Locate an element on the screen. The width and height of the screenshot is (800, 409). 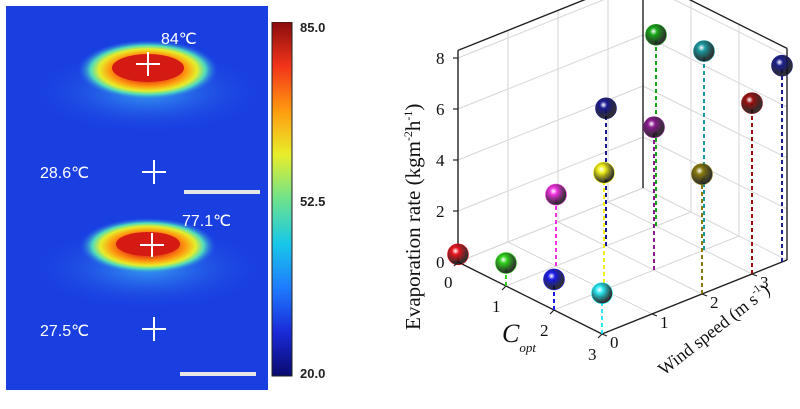
crosshair-ambient-bottom is located at coordinates (154, 329).